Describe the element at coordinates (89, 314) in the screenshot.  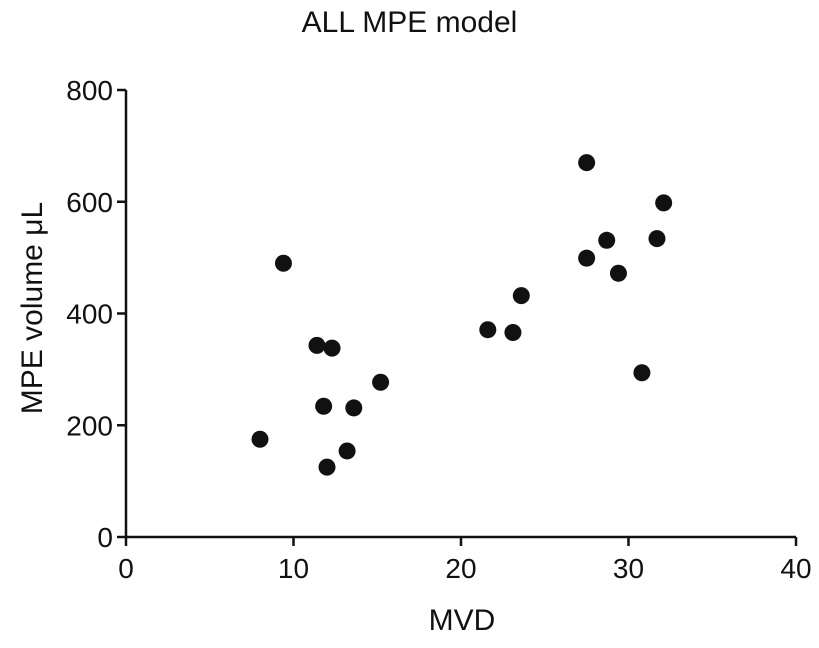
I see `y-tick-label: 400` at that location.